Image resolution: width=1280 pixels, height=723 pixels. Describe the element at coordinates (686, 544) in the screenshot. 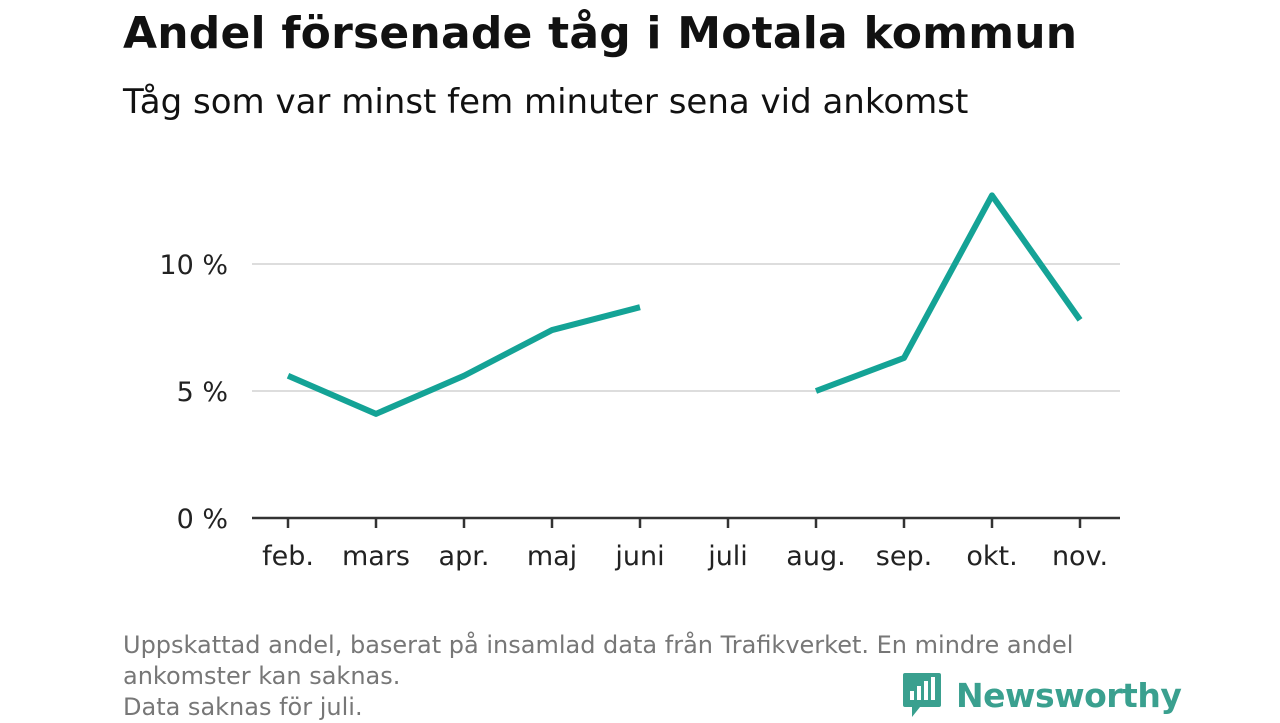

I see `x-axis: feb. mars apr. maj juni juli aug. sep. okt. nov.` at that location.